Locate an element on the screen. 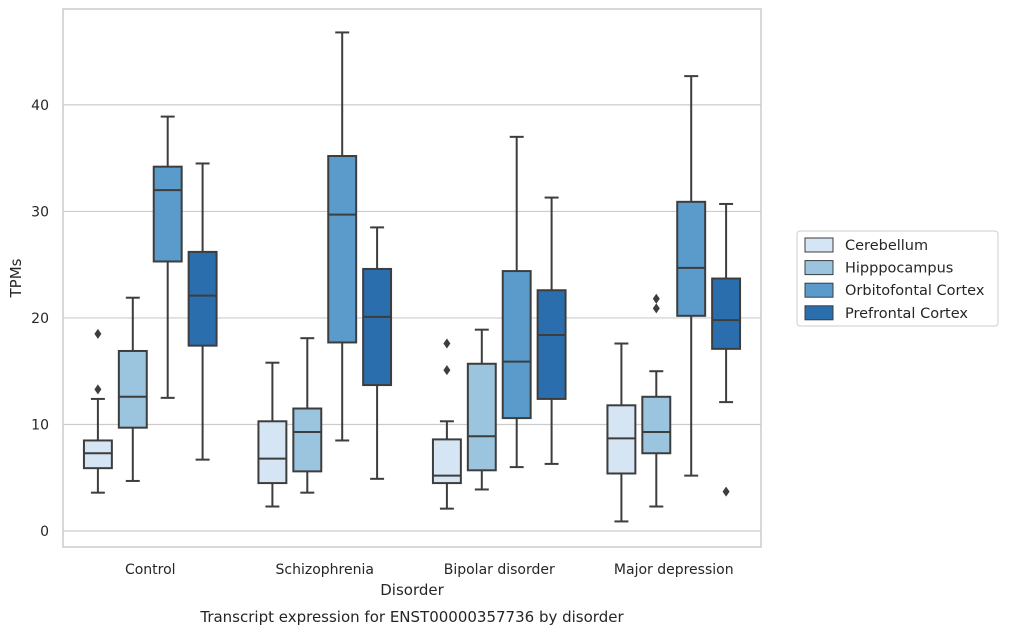 This screenshot has width=1009, height=634. legend-label: Orbitofontal Cortex is located at coordinates (915, 291).